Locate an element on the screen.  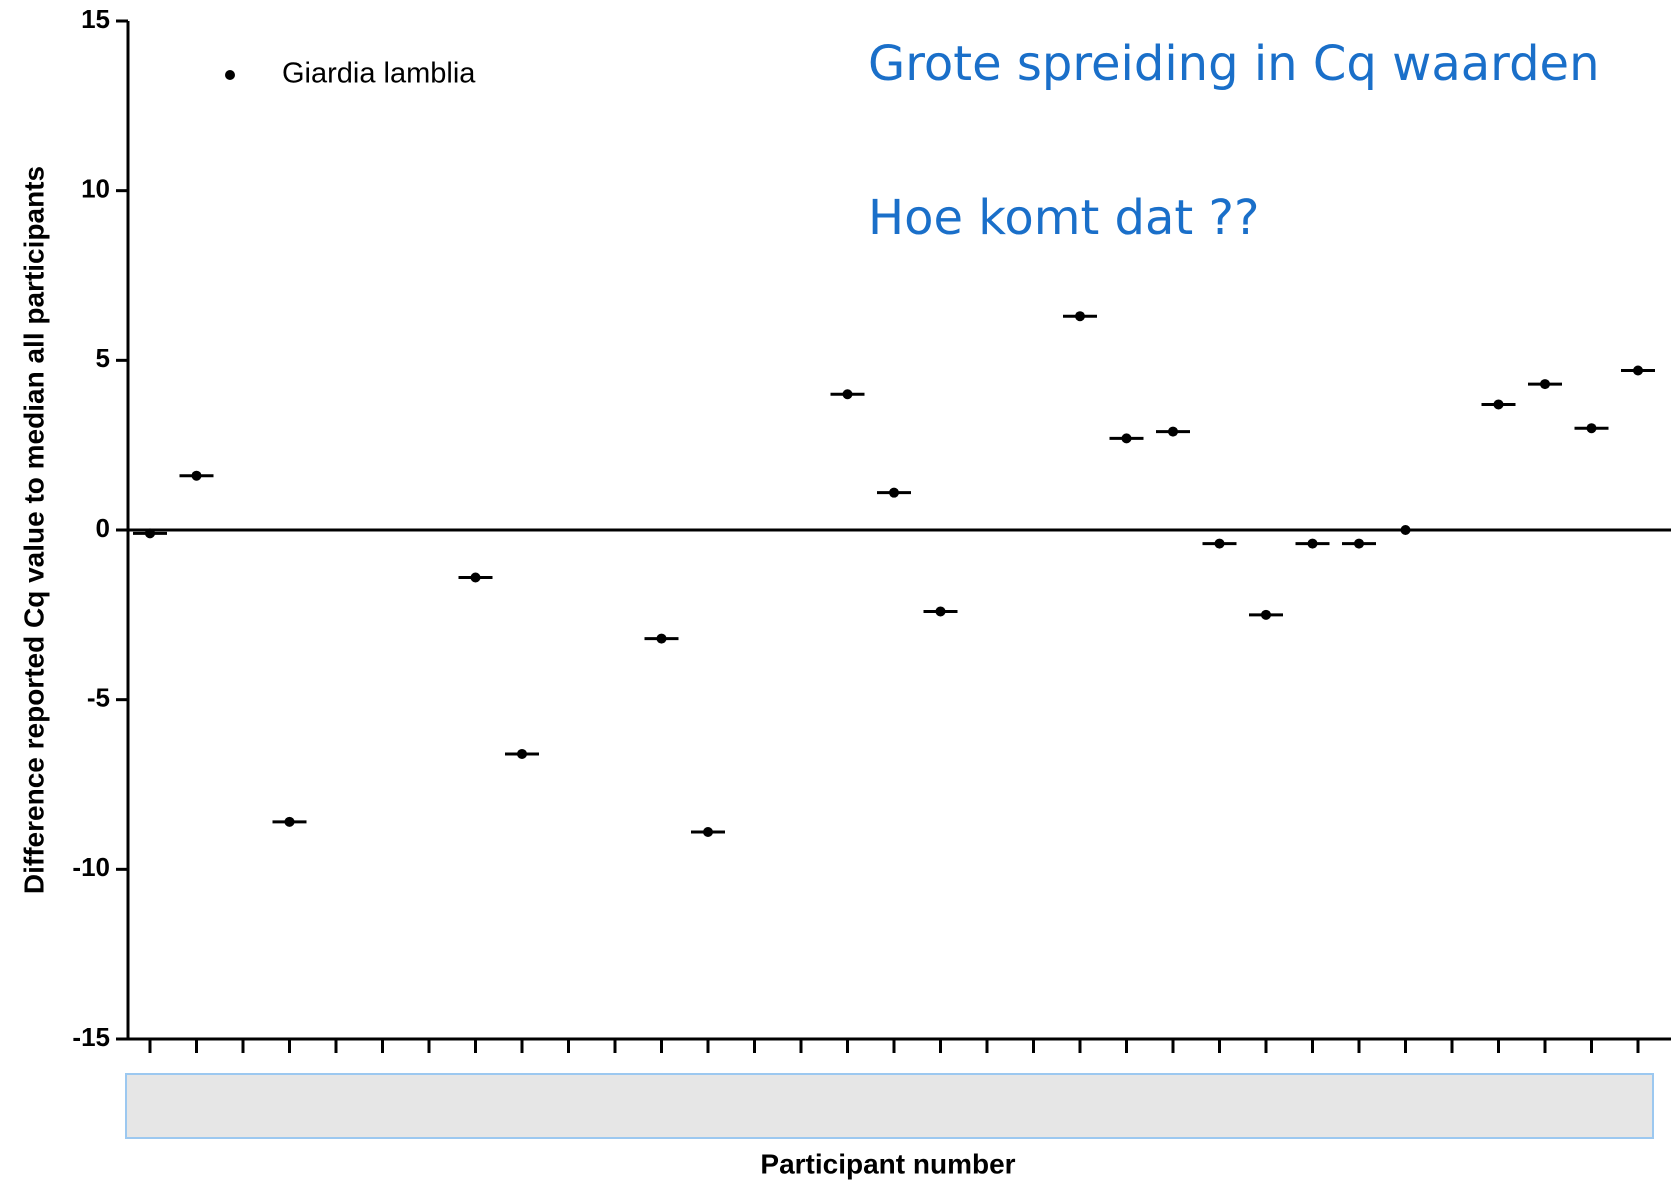
legend-label: Giardia lamblia is located at coordinates (379, 74).